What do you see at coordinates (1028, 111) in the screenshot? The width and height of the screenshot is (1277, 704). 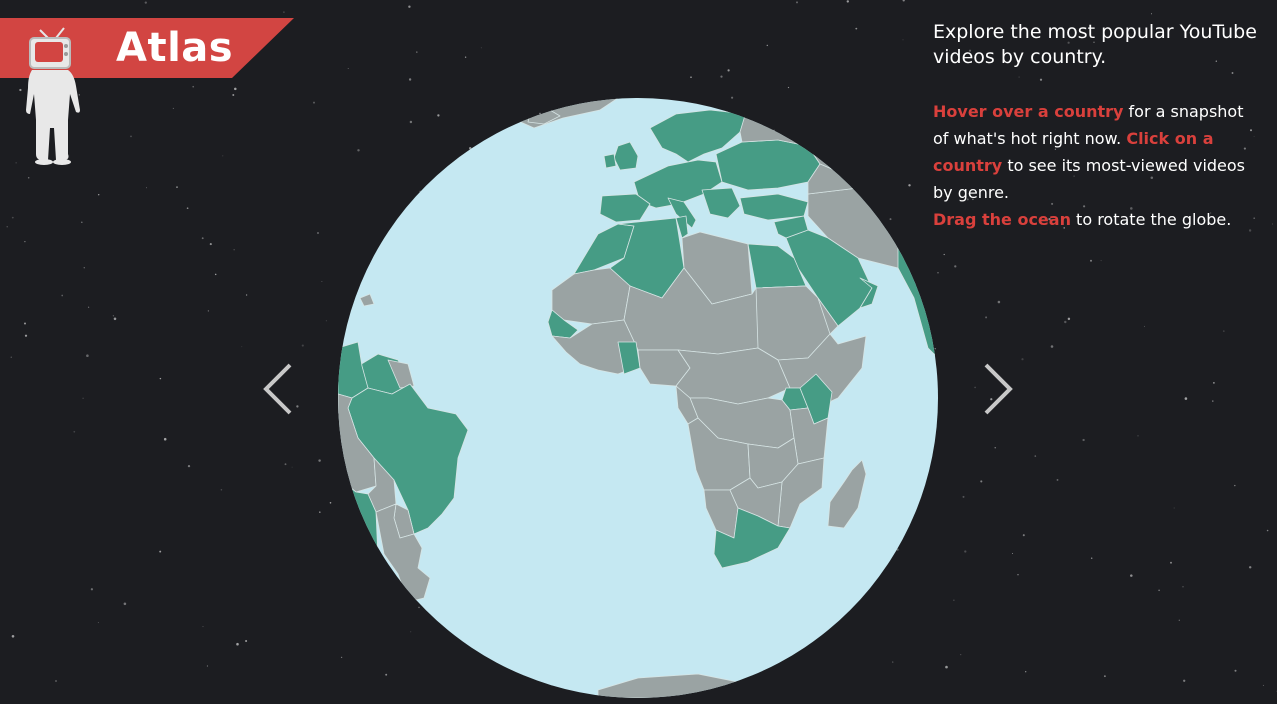 I see `hover-instruction: Hover over a country` at bounding box center [1028, 111].